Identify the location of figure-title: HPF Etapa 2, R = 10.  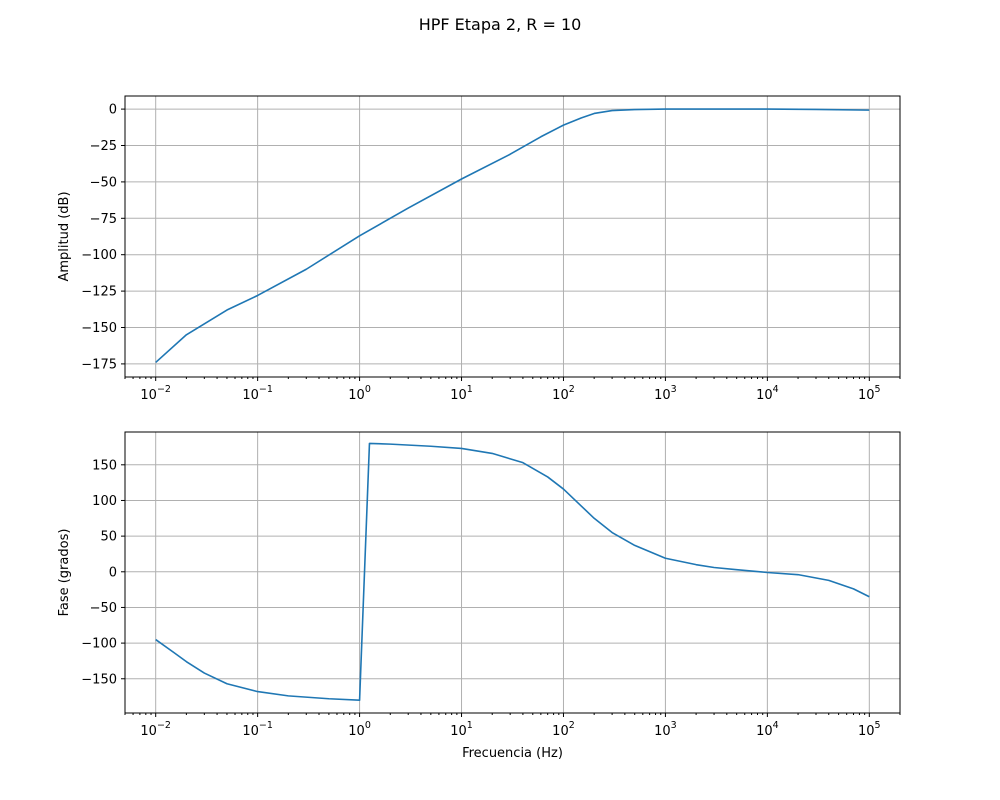
(500, 24).